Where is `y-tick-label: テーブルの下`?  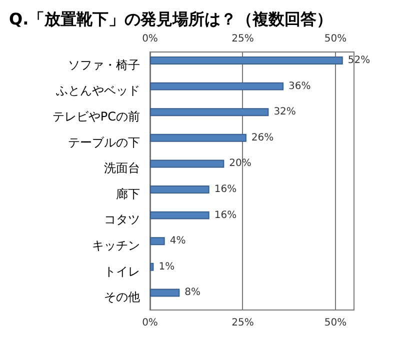
y-tick-label: テーブルの下 is located at coordinates (104, 142).